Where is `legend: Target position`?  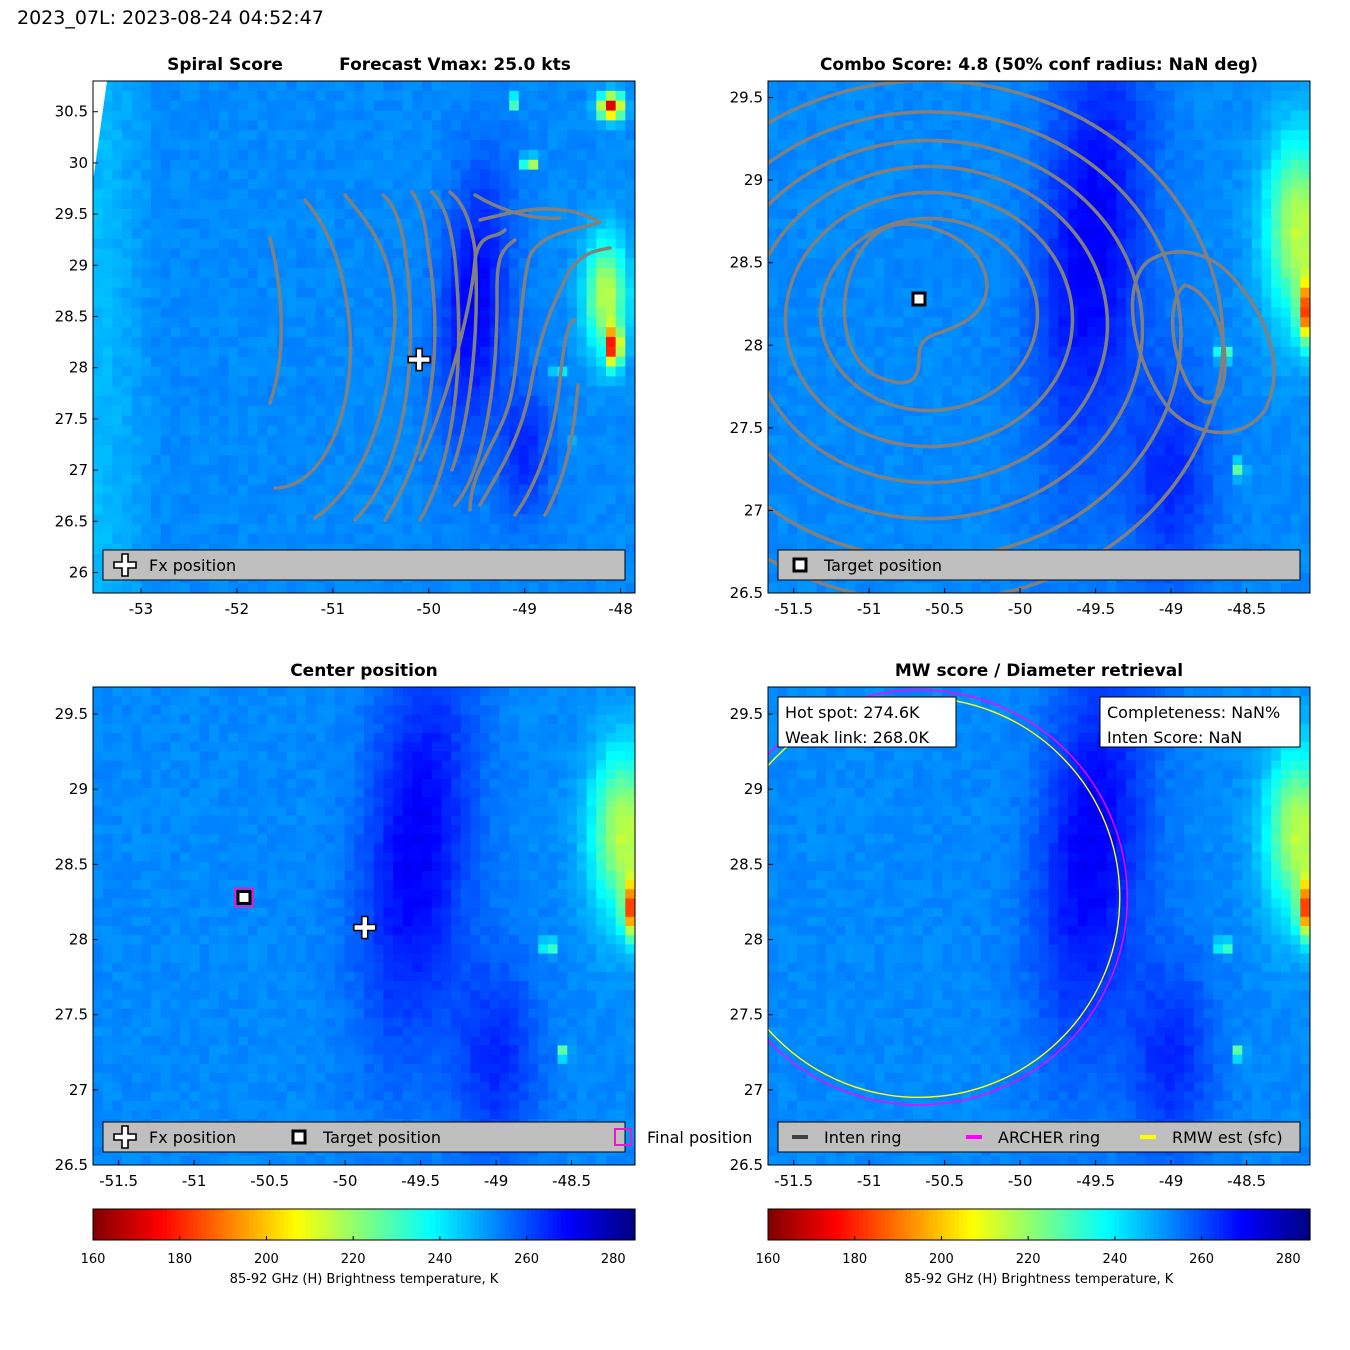 legend: Target position is located at coordinates (1039, 565).